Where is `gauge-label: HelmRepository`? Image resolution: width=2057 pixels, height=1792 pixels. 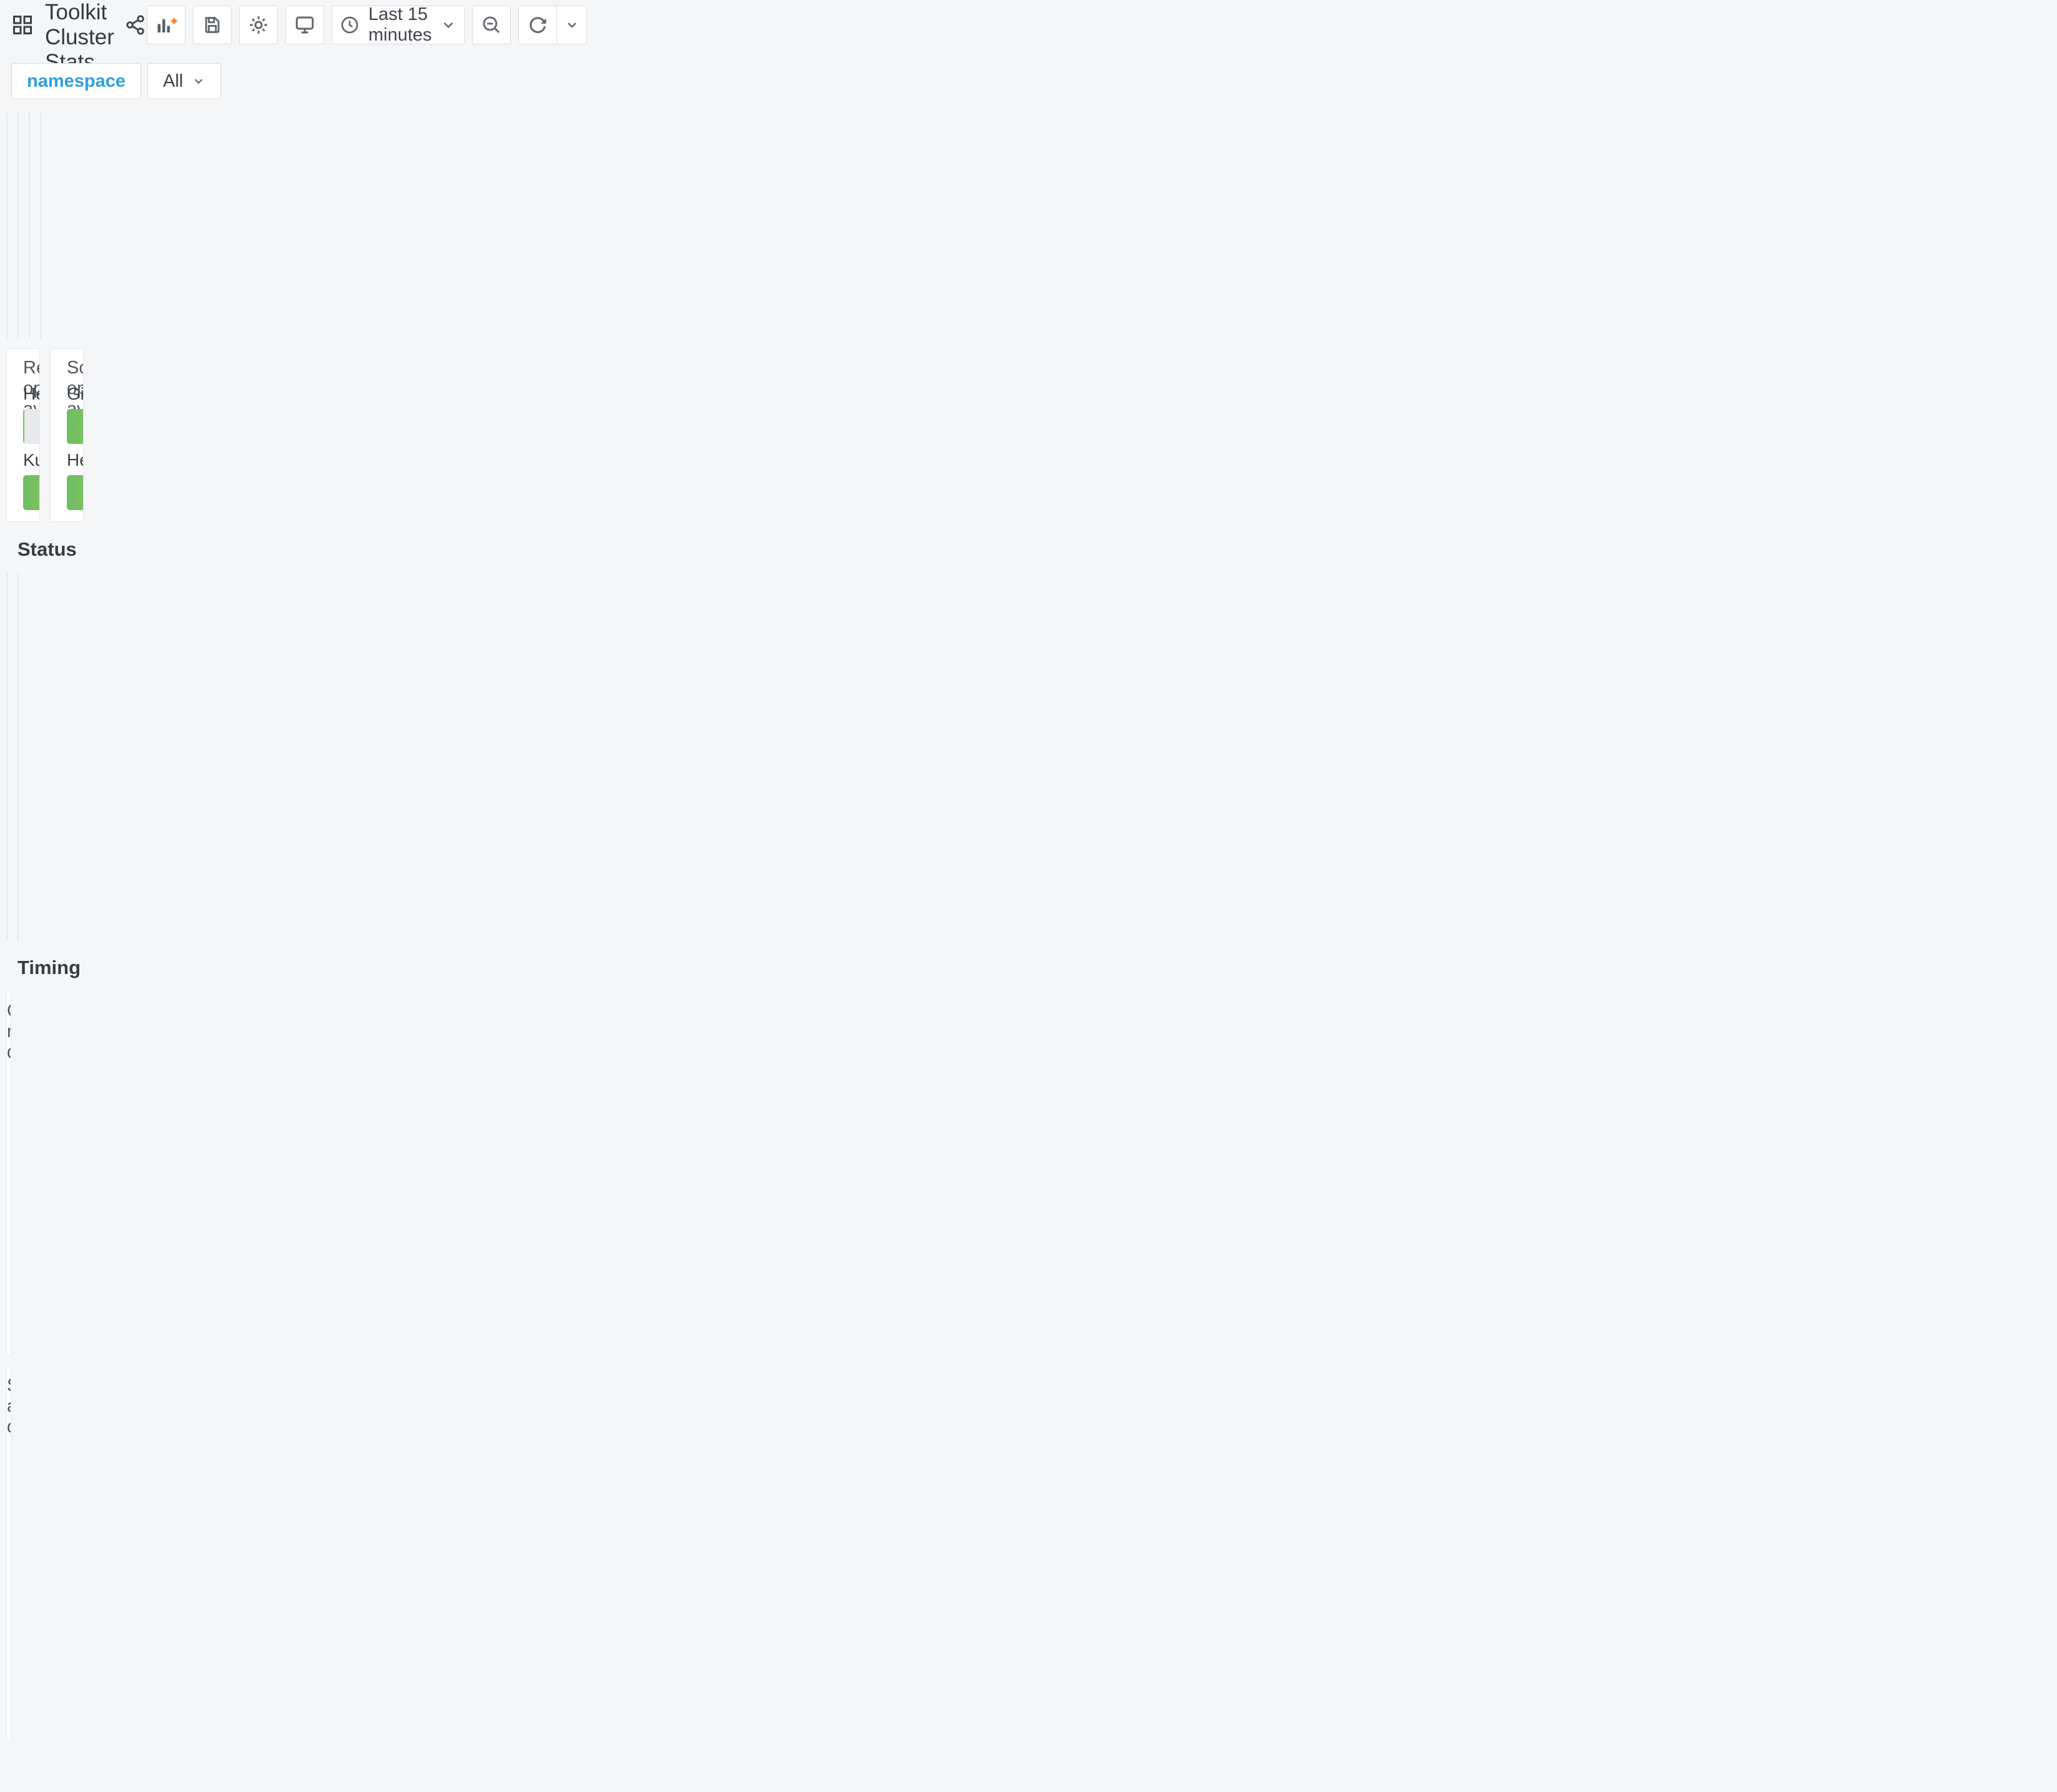 gauge-label: HelmRepository is located at coordinates (75, 460).